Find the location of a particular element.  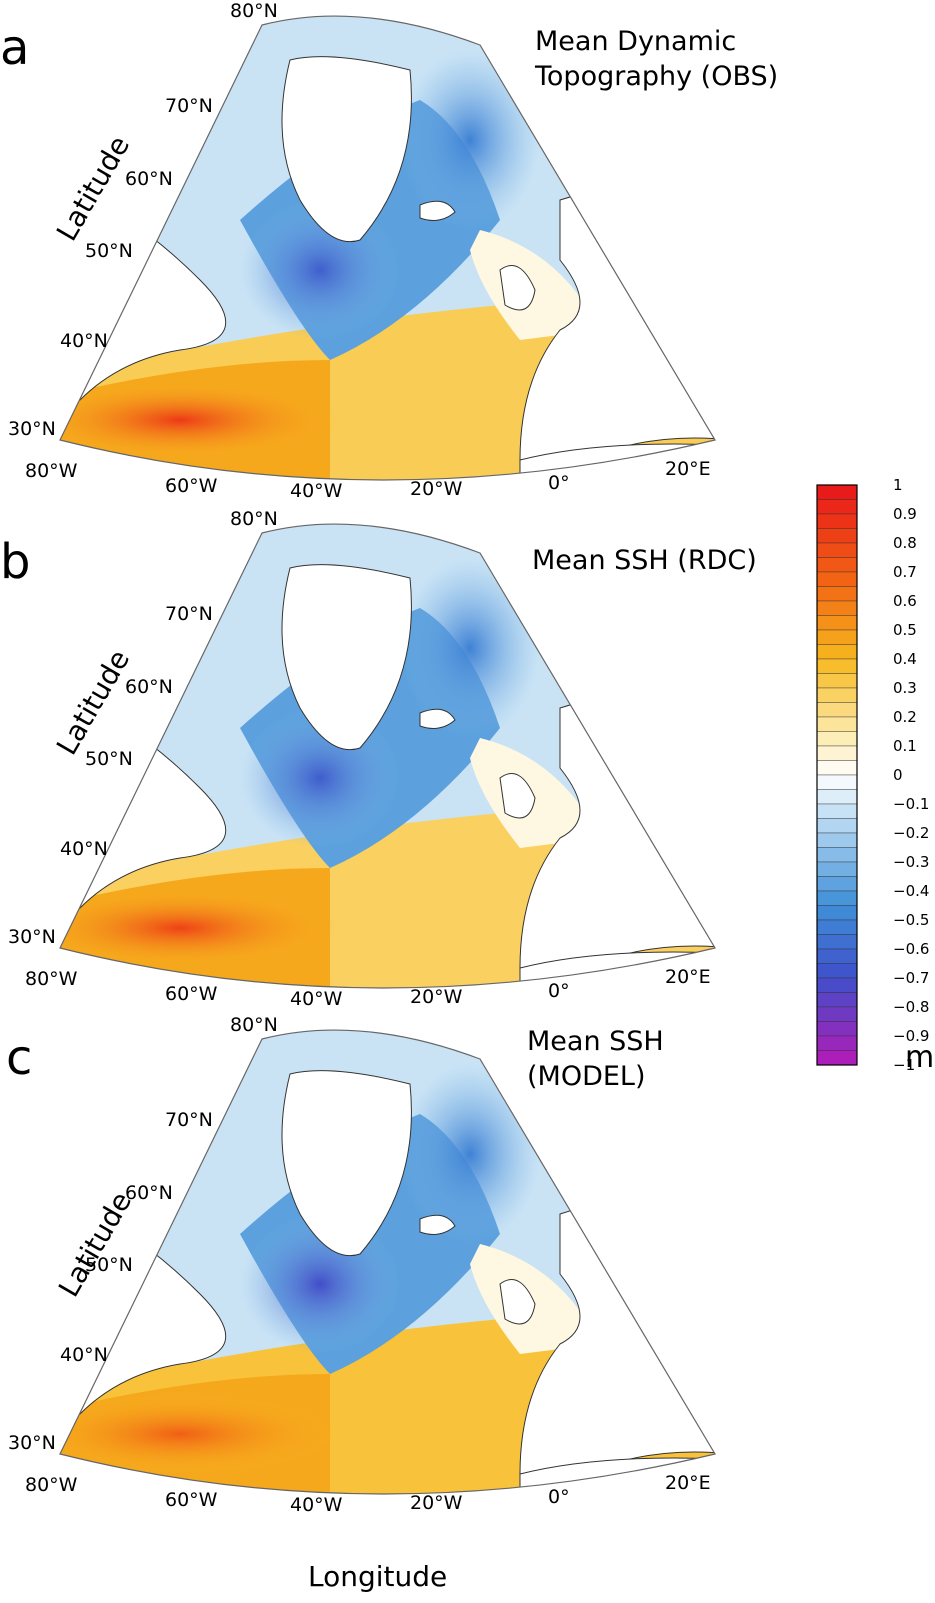

colorbar-tick-label: −0.8 is located at coordinates (911, 1007).